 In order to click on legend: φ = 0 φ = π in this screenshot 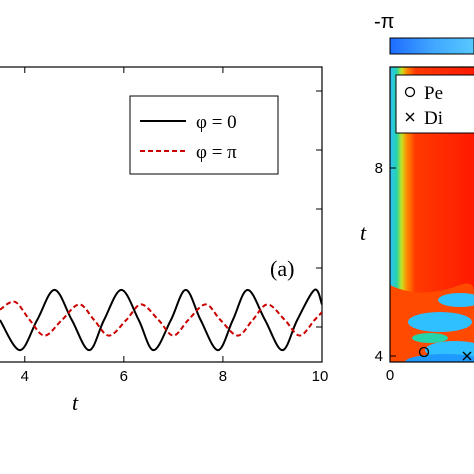, I will do `click(204, 135)`.